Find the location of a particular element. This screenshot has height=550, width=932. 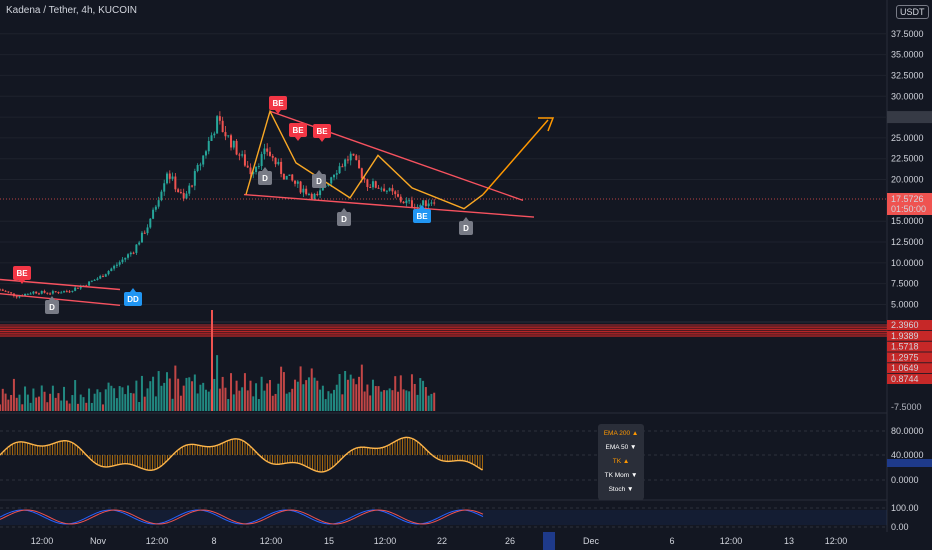

currency-button: USDT is located at coordinates (912, 12).